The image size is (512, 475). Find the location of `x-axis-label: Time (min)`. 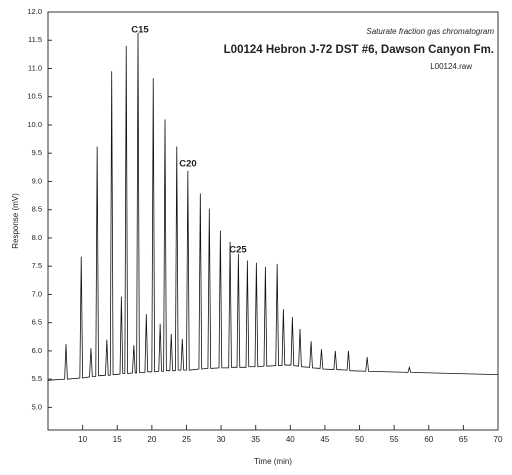

x-axis-label: Time (min) is located at coordinates (273, 461).